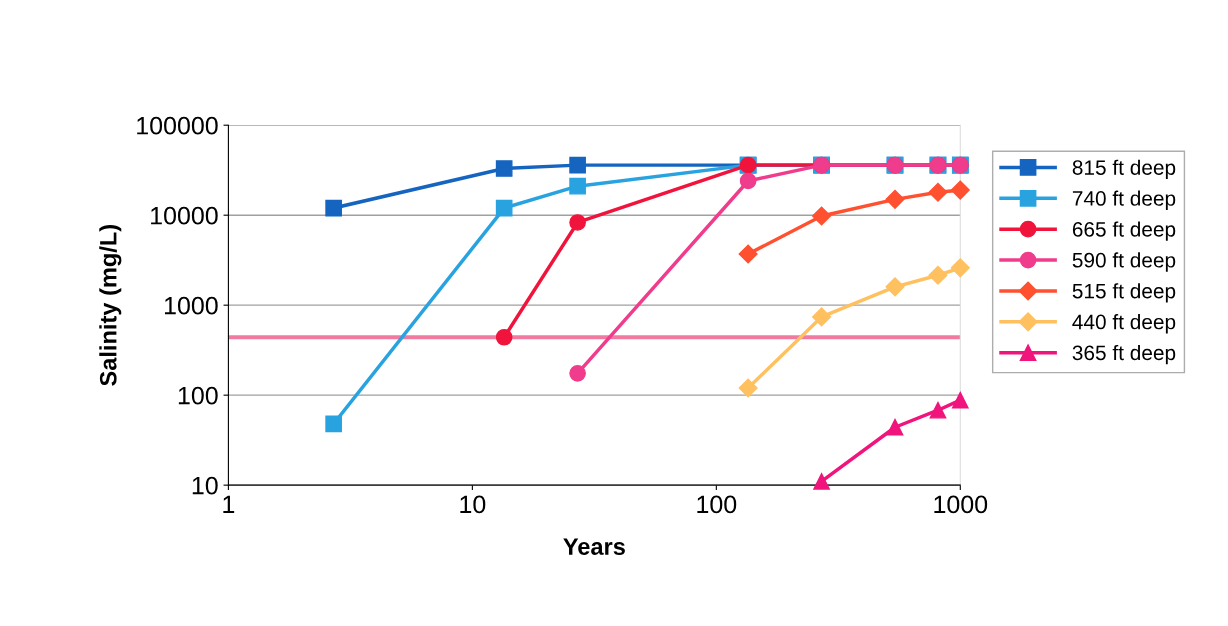  I want to click on x-tick-label: 1, so click(229, 504).